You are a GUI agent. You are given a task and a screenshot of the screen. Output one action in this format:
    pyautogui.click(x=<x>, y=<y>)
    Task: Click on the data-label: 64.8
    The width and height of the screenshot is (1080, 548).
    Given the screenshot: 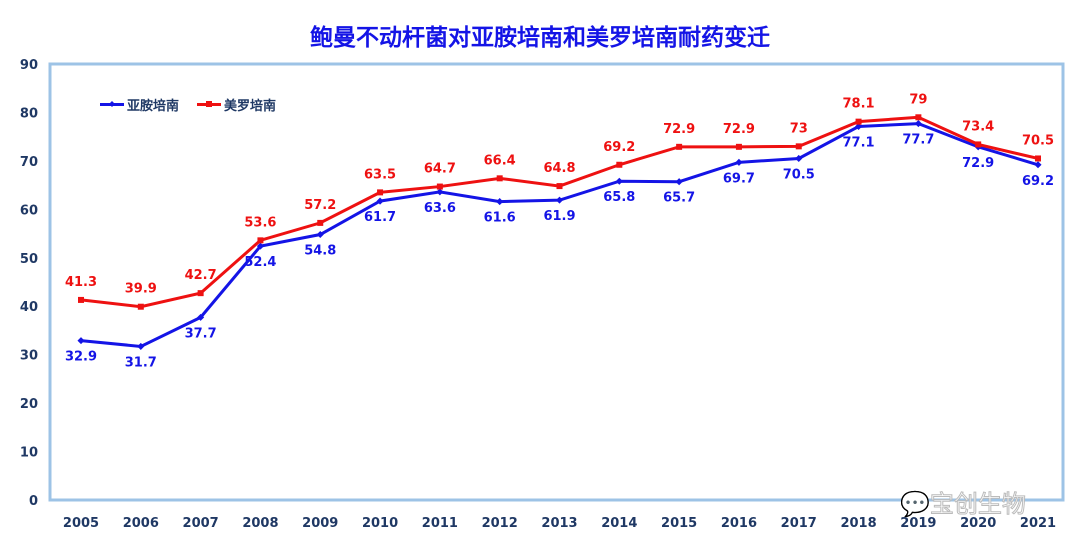 What is the action you would take?
    pyautogui.click(x=559, y=168)
    